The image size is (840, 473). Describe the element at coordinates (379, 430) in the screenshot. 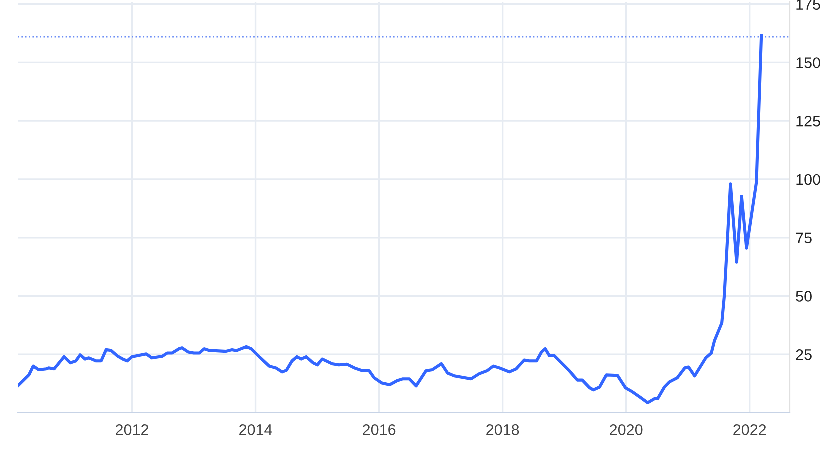

I see `x-tick-label: 2016` at that location.